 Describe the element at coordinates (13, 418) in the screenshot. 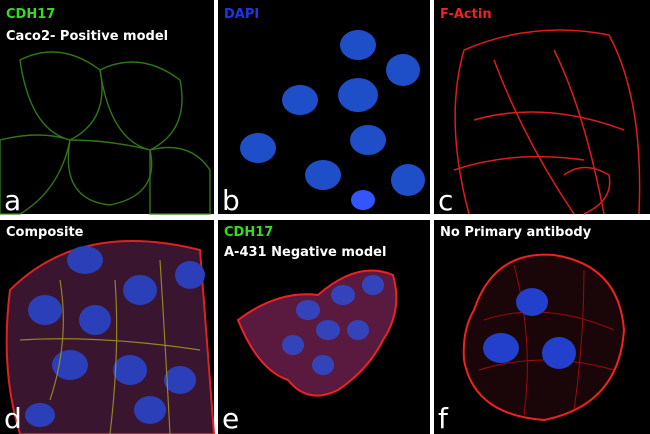

I see `panel-letter: d` at that location.